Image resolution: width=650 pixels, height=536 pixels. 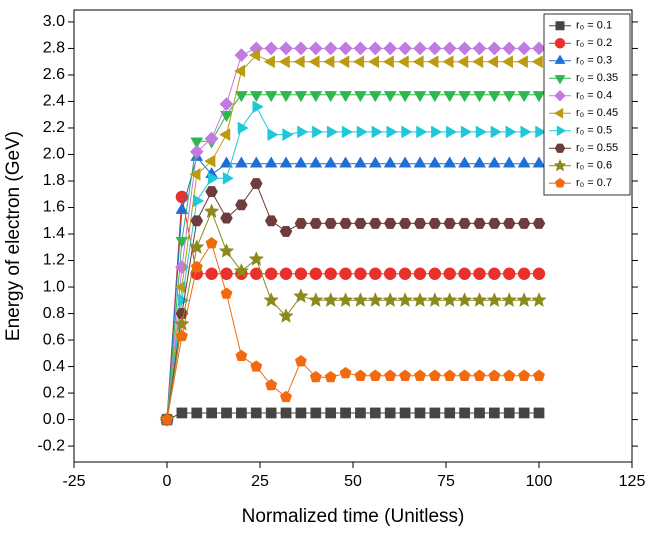 What do you see at coordinates (353, 481) in the screenshot?
I see `x-tick-label: 50` at bounding box center [353, 481].